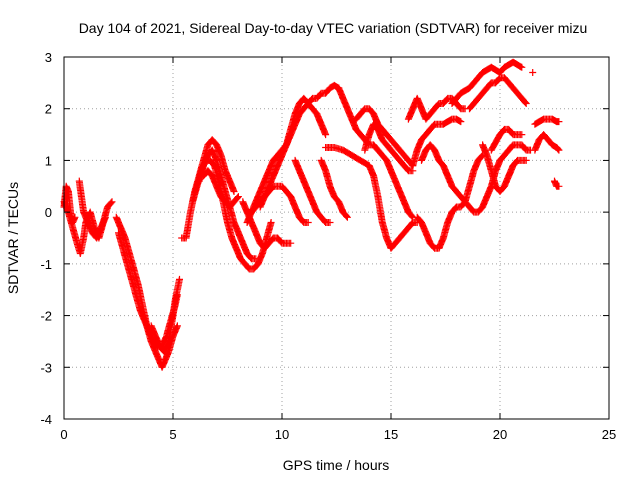  I want to click on y-tick-label: 1, so click(48, 160).